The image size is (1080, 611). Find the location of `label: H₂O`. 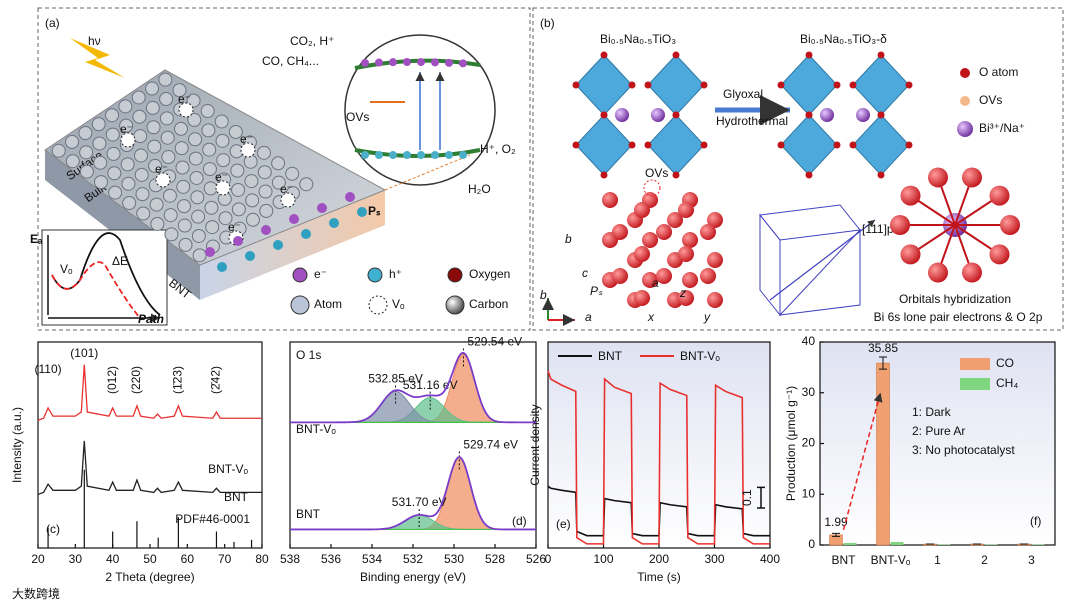

label: H₂O is located at coordinates (479, 189).